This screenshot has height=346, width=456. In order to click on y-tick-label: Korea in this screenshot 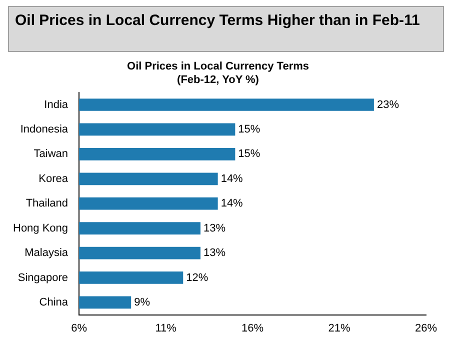, I will do `click(53, 178)`.